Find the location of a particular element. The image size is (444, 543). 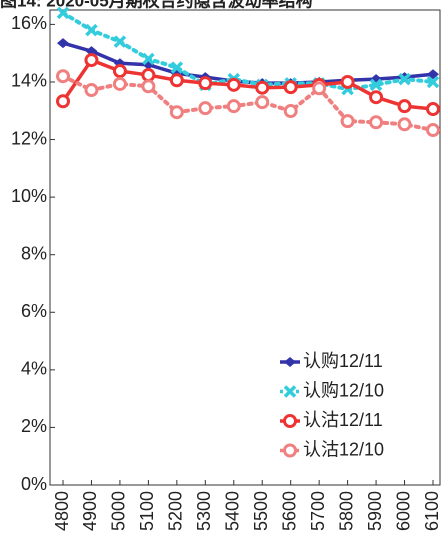

x-tick-label: 5400 is located at coordinates (233, 511).